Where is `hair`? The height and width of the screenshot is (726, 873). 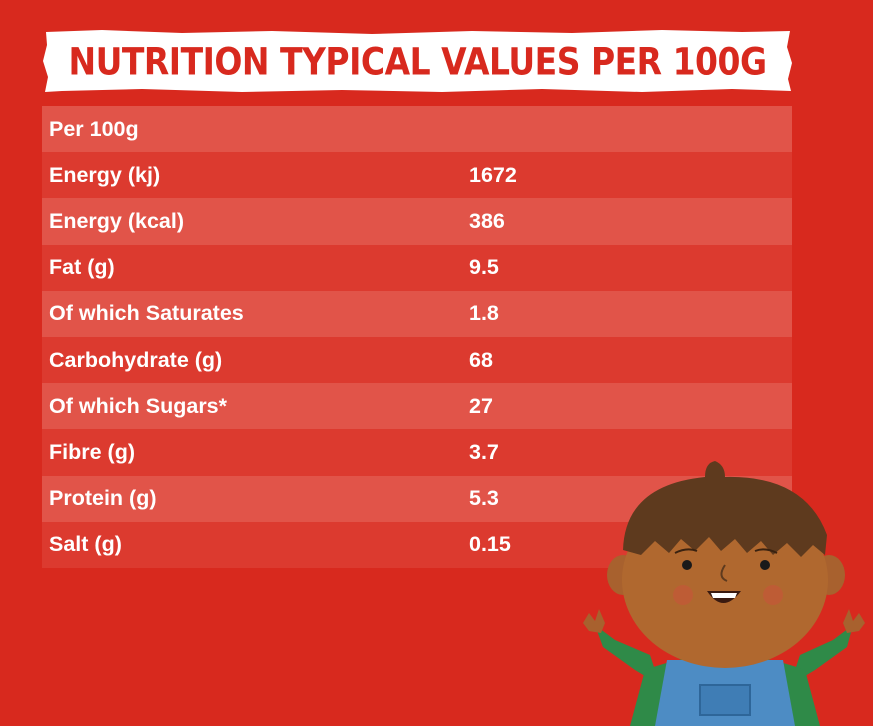
hair is located at coordinates (725, 509).